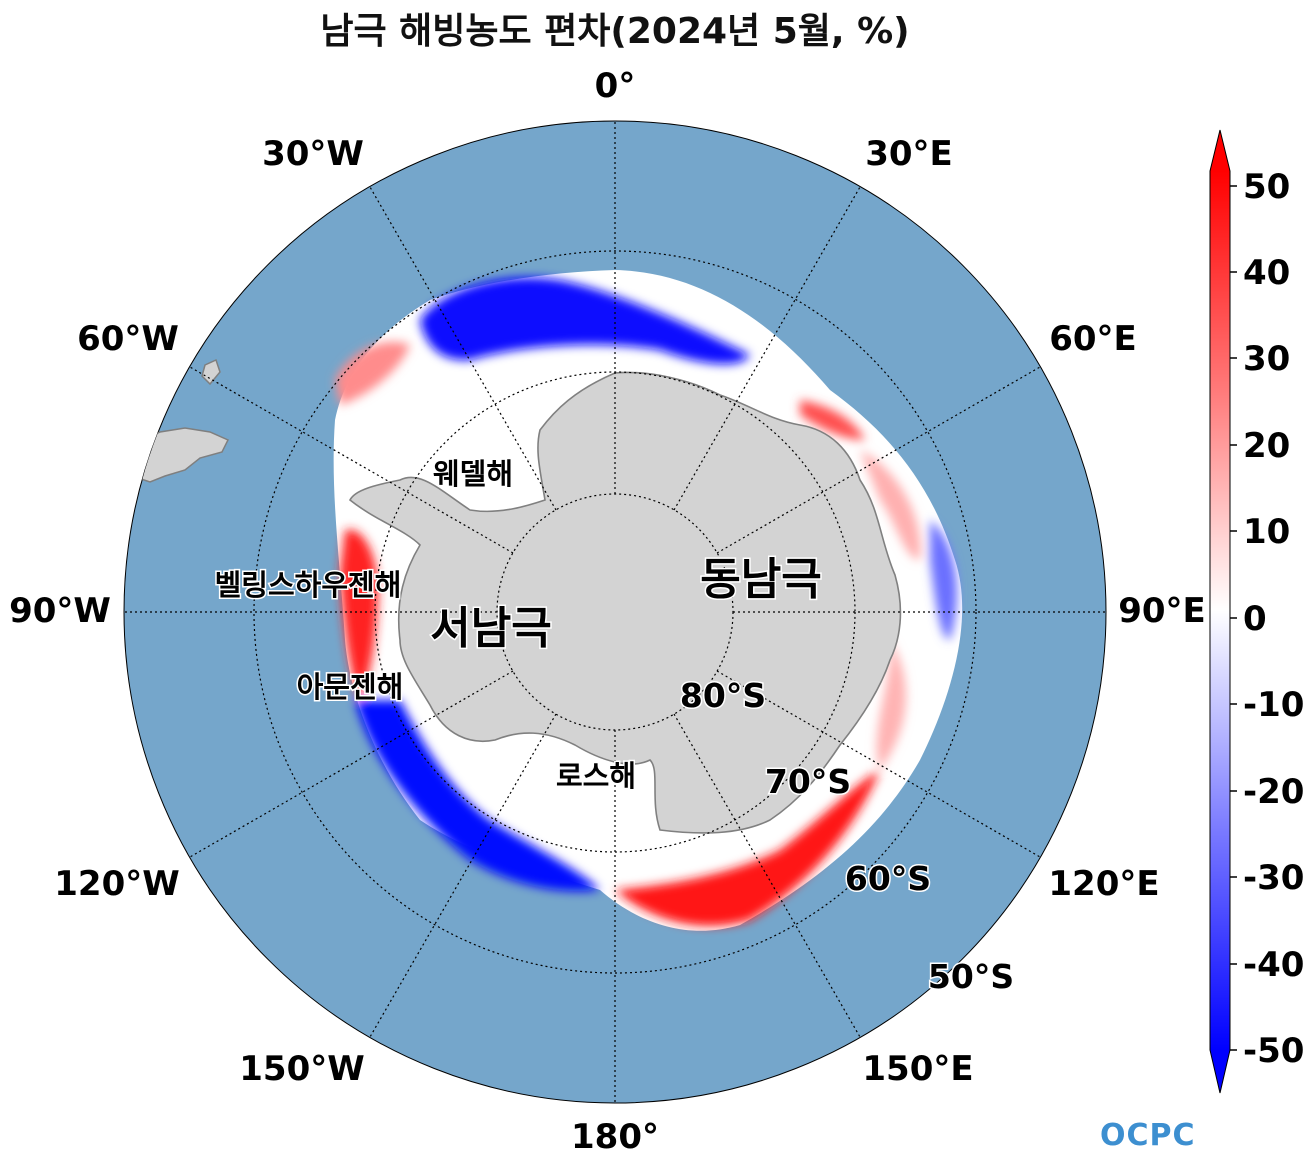 The image size is (1313, 1167). I want to click on lon-label-30w: 30°W, so click(313, 154).